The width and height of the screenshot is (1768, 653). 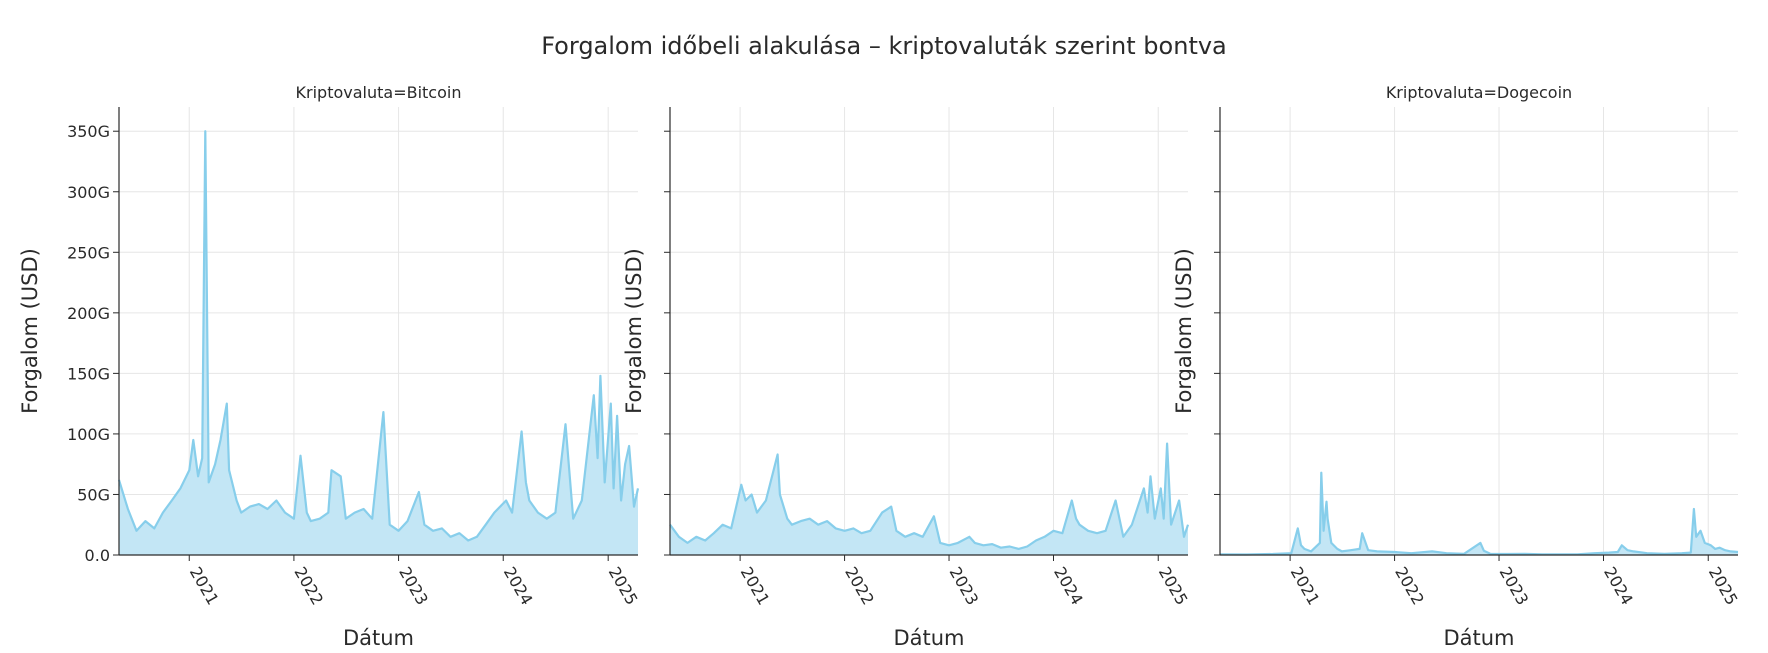 What do you see at coordinates (93, 494) in the screenshot?
I see `y-tick-label: 50G` at bounding box center [93, 494].